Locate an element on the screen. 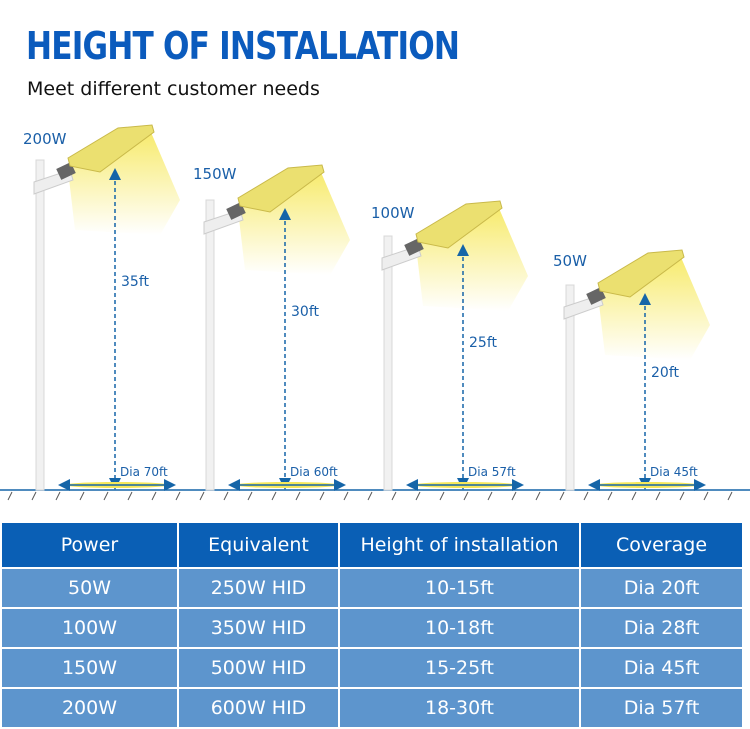 Image resolution: width=750 pixels, height=729 pixels. table-cell: 500W HID is located at coordinates (258, 668).